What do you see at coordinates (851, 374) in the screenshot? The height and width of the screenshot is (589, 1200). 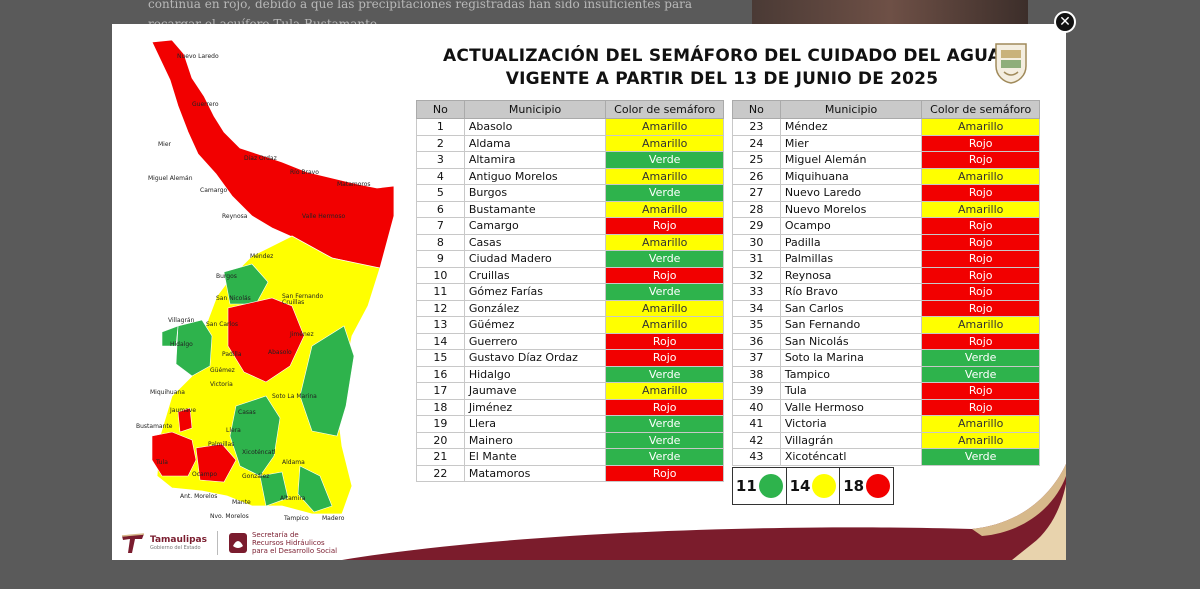 I see `municipio-name: Tampico` at bounding box center [851, 374].